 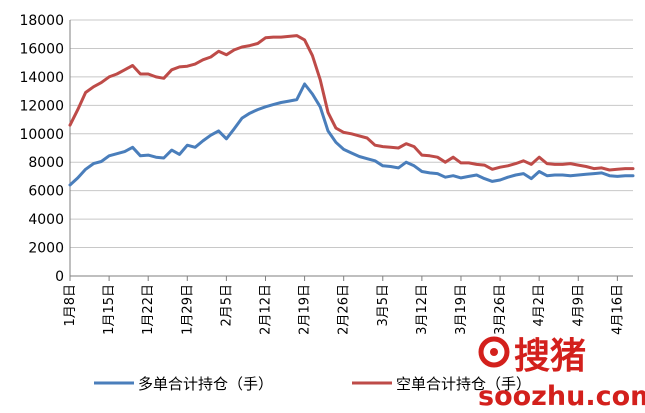 I want to click on y-tick-label: 4000, so click(x=46, y=220).